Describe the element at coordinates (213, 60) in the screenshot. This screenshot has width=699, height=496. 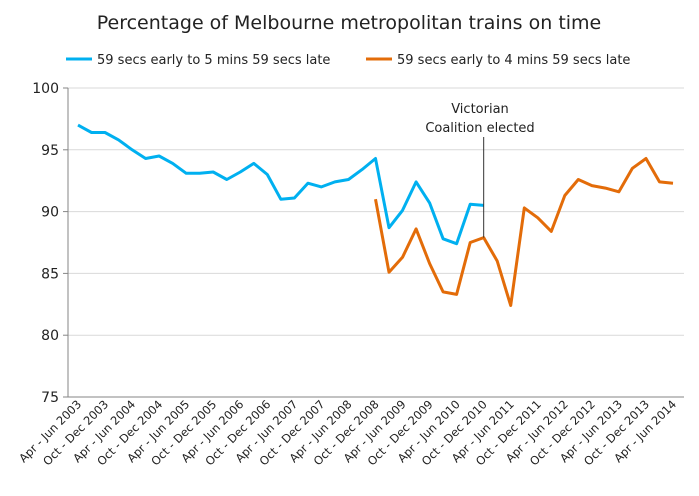
I see `legend-label-series-1: 59 secs early to 5 mins 59 secs late` at that location.